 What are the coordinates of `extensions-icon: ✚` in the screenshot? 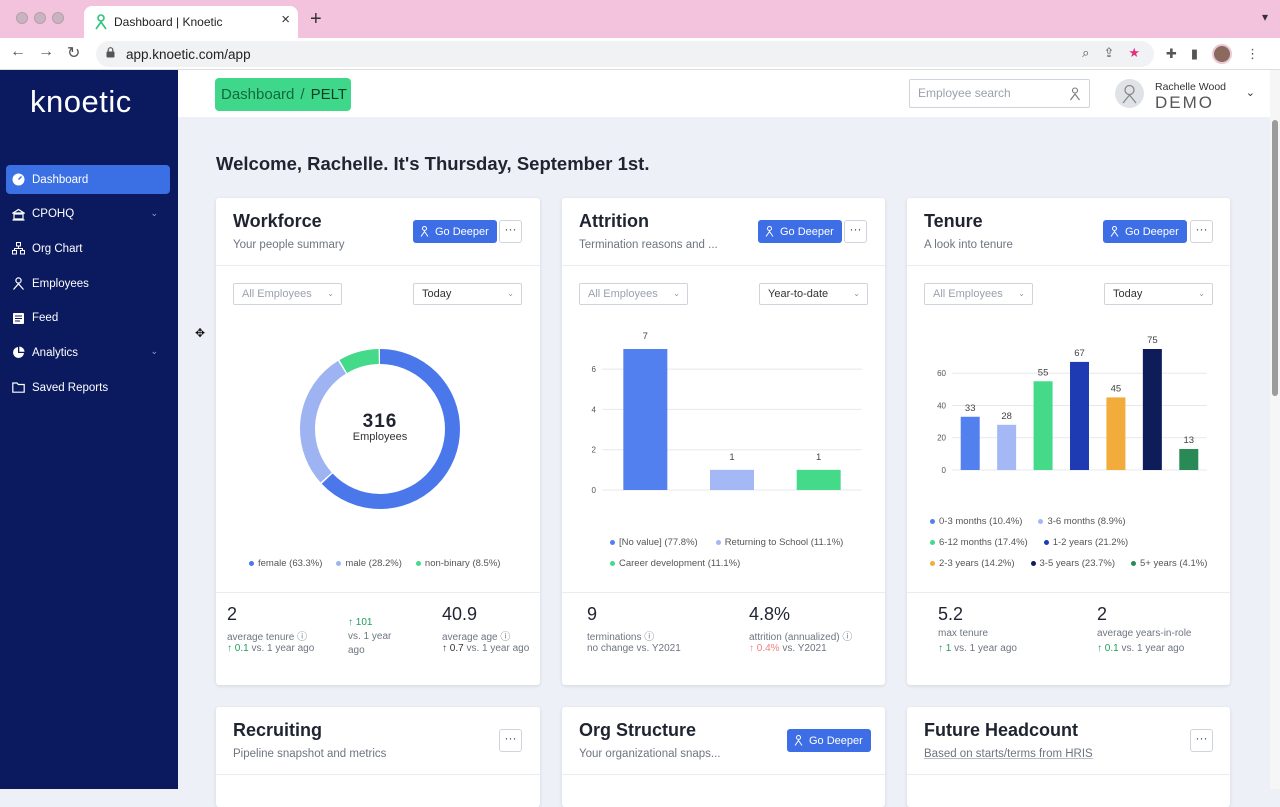 It's located at (1171, 53).